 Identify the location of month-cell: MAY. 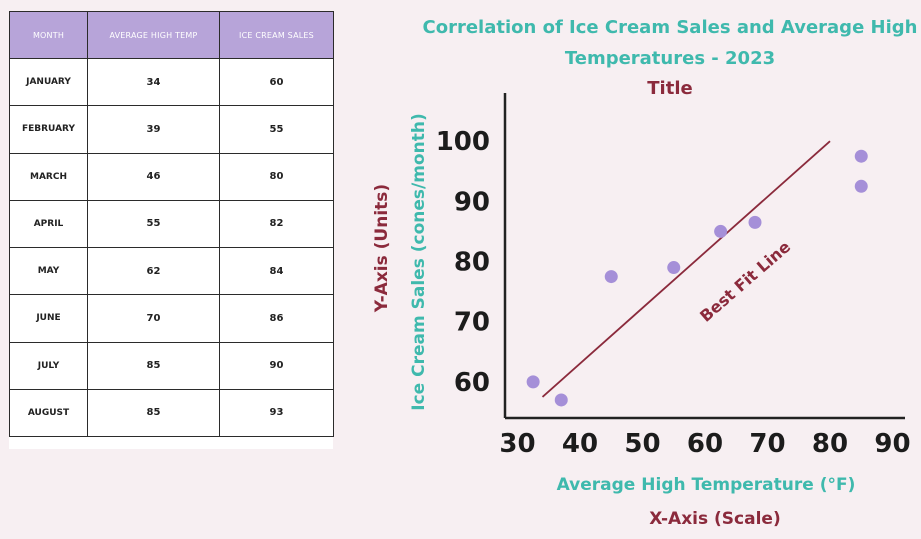
(48, 271).